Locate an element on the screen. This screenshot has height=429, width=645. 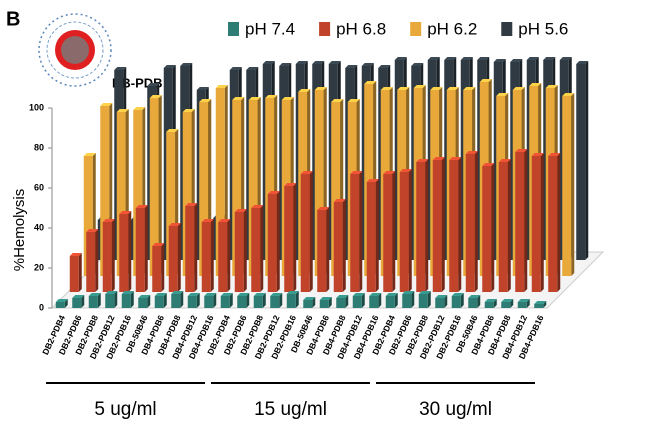
legend-label: pH 6.8 is located at coordinates (361, 28).